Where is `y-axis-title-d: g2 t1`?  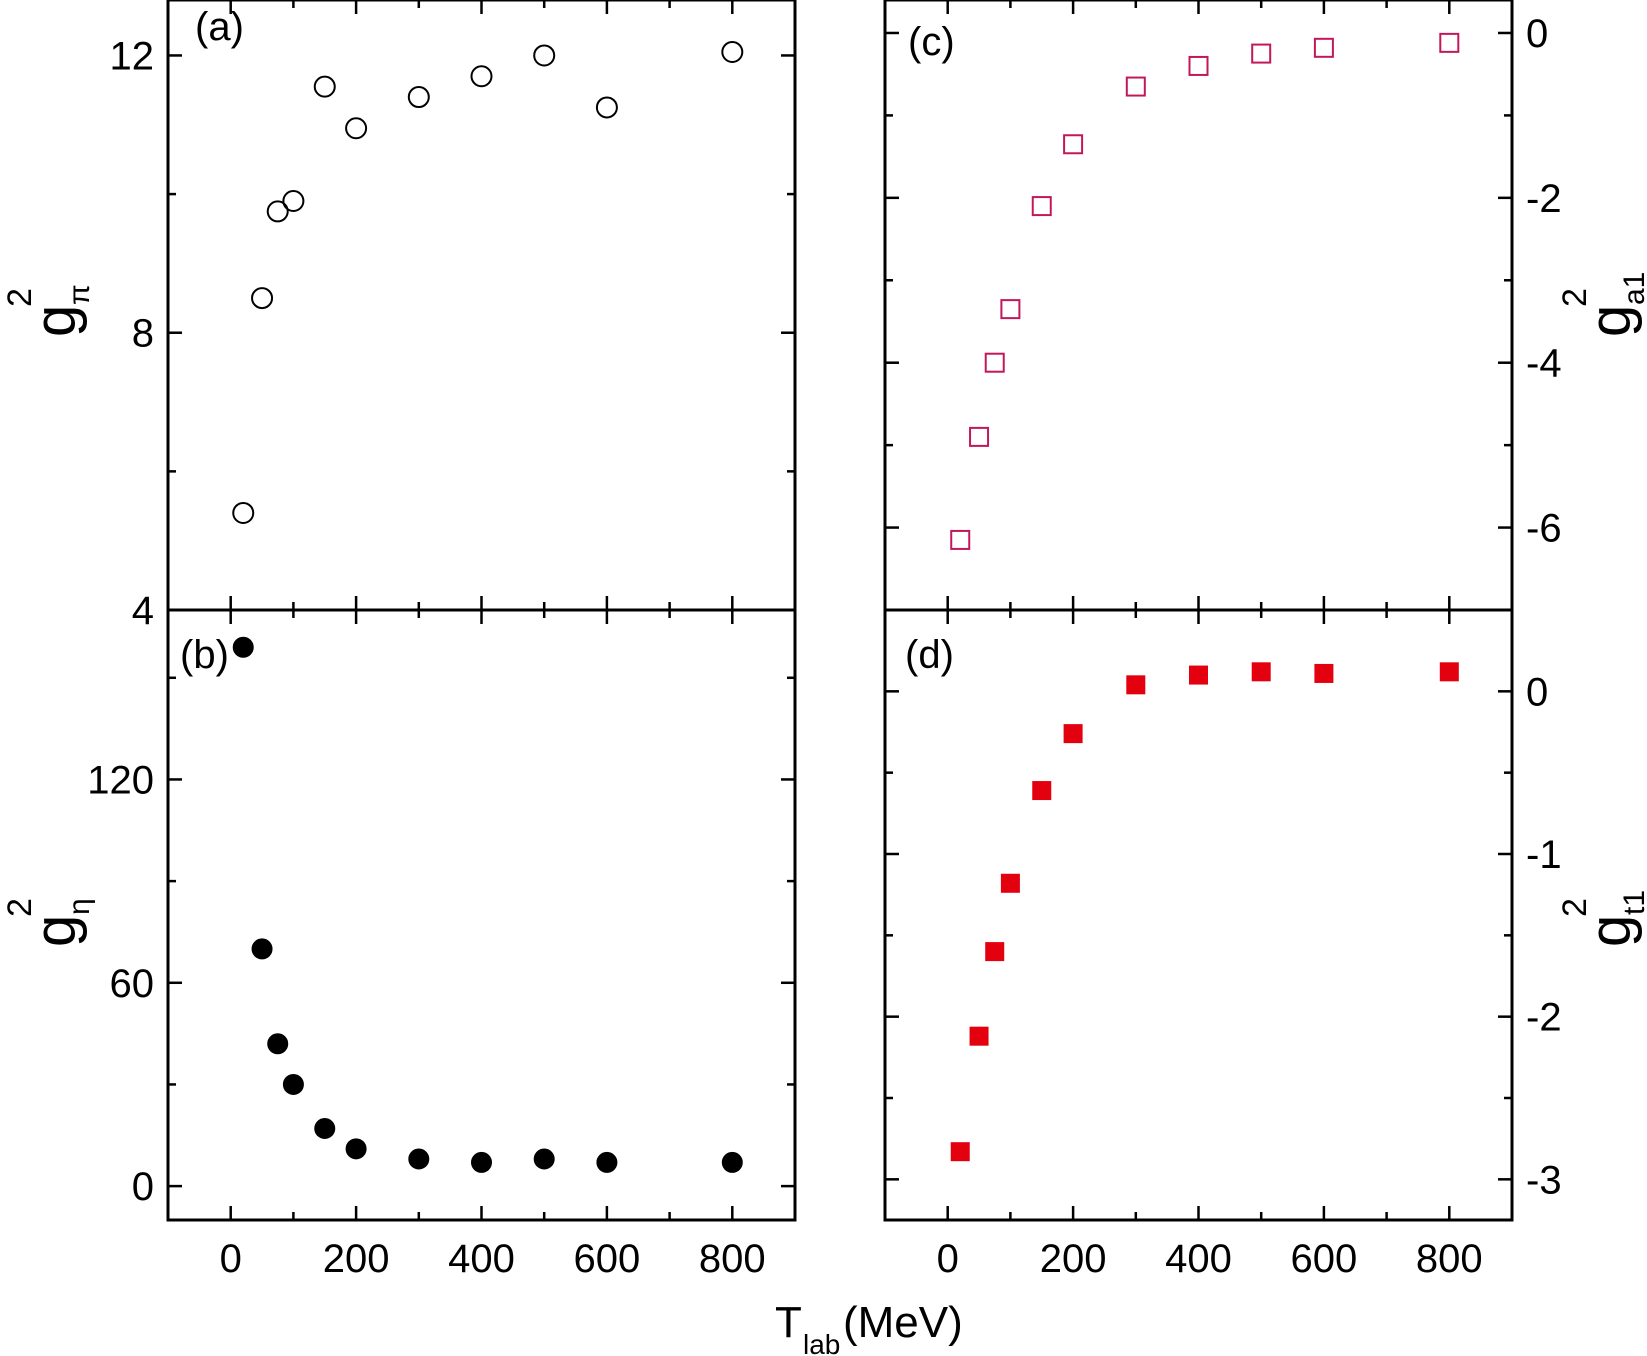 y-axis-title-d: g2 t1 is located at coordinates (1601, 918).